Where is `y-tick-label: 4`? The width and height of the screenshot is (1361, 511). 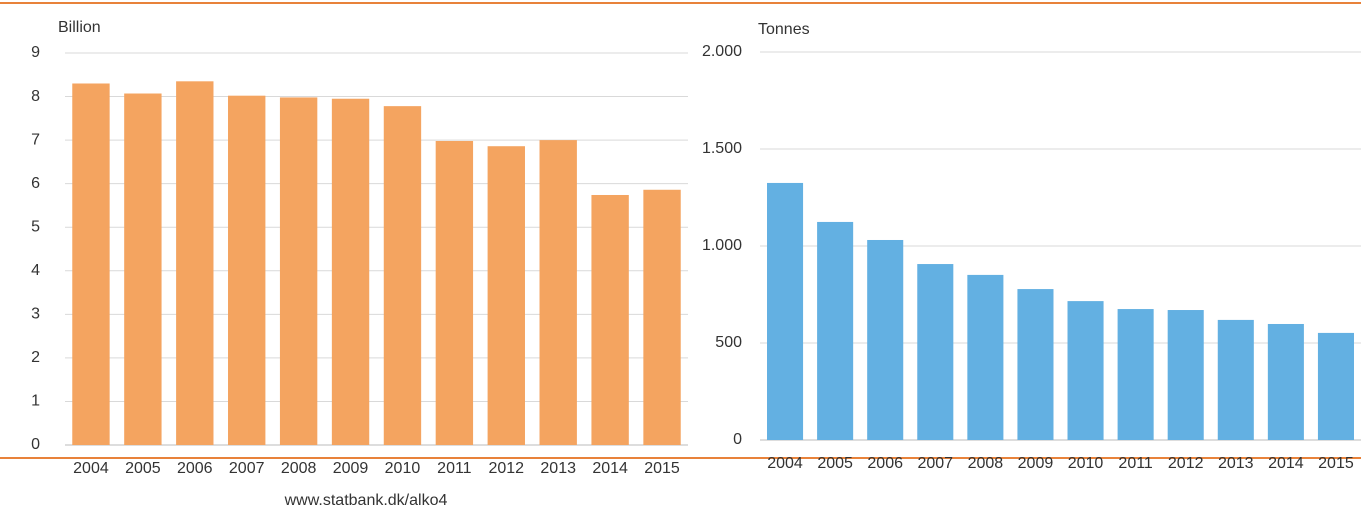 y-tick-label: 4 is located at coordinates (35, 270).